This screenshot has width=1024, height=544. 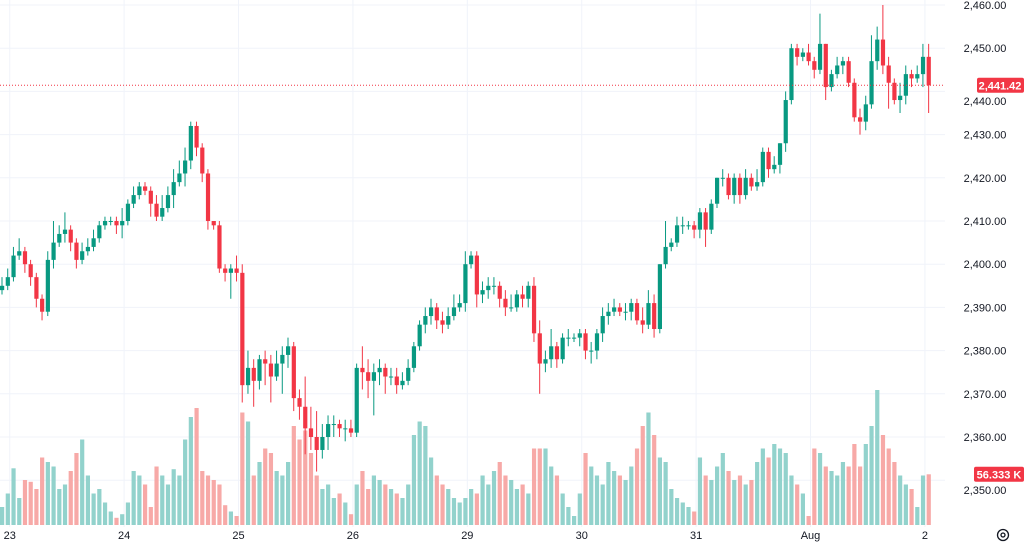 I want to click on gear-icon, so click(x=1003, y=535).